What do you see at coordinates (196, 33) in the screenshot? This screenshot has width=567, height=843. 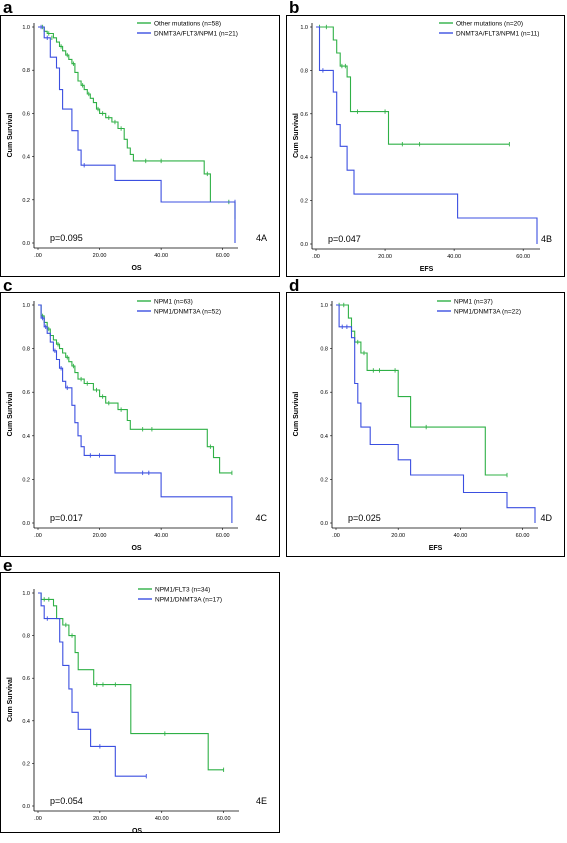 I see `legend-label: DNMT3A/FLT3/NPM1 (n=21)` at bounding box center [196, 33].